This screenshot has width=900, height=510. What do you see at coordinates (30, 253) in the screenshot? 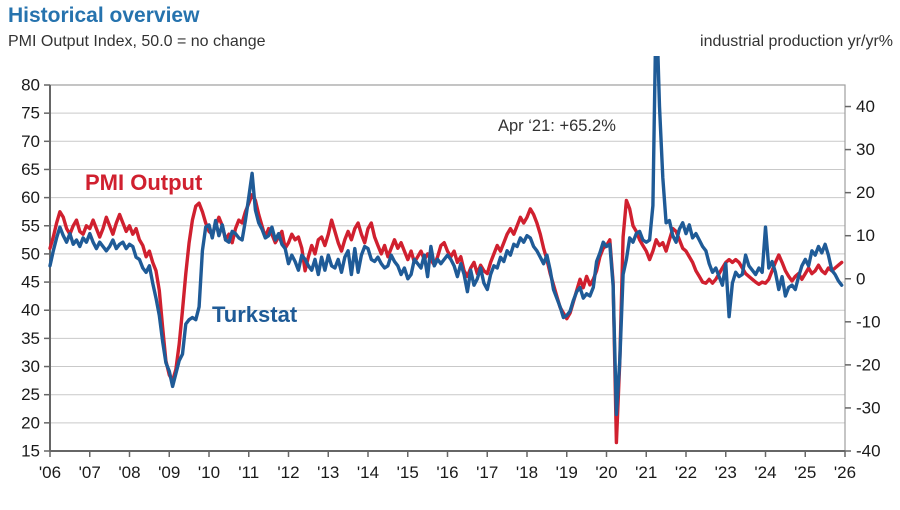
I see `left-axis-tick-label: 50` at bounding box center [30, 253].